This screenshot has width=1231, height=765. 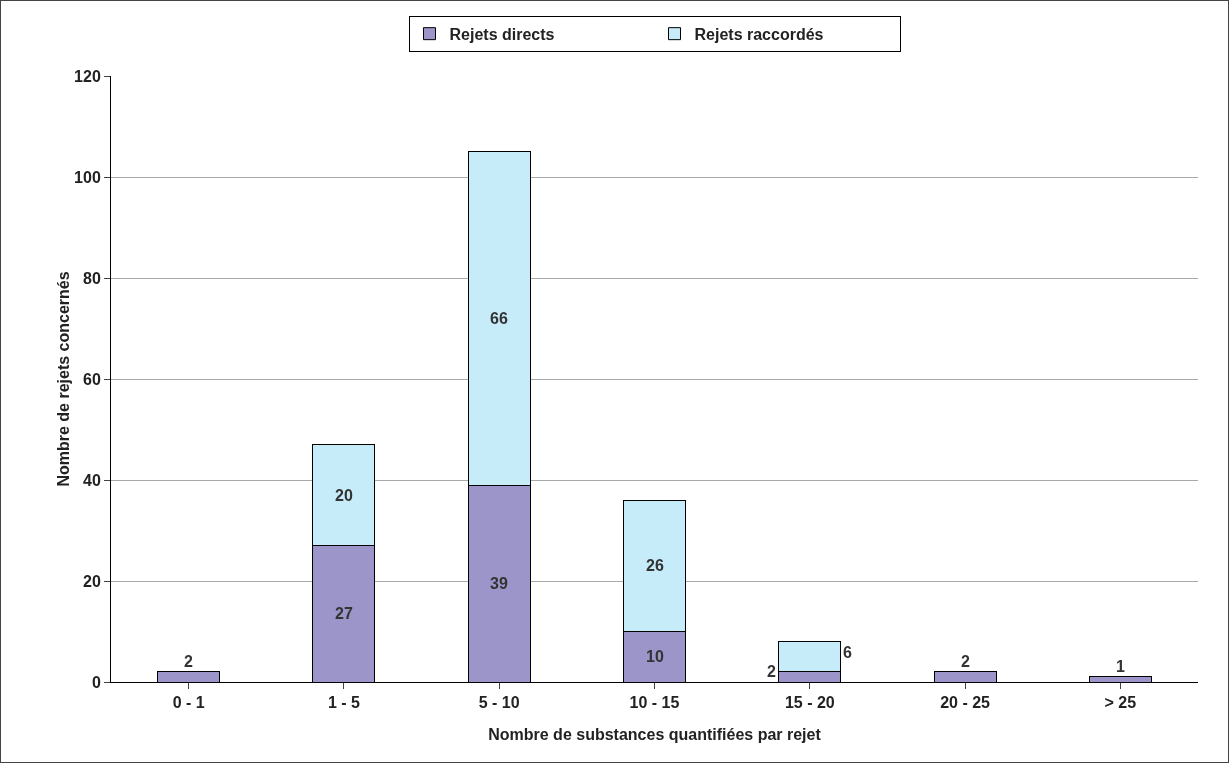 What do you see at coordinates (655, 565) in the screenshot?
I see `data-label: 26` at bounding box center [655, 565].